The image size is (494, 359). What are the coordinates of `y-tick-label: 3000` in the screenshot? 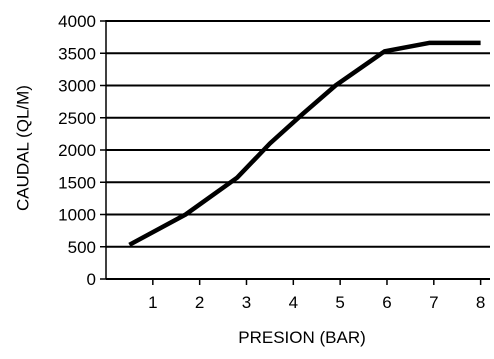 It's located at (77, 86).